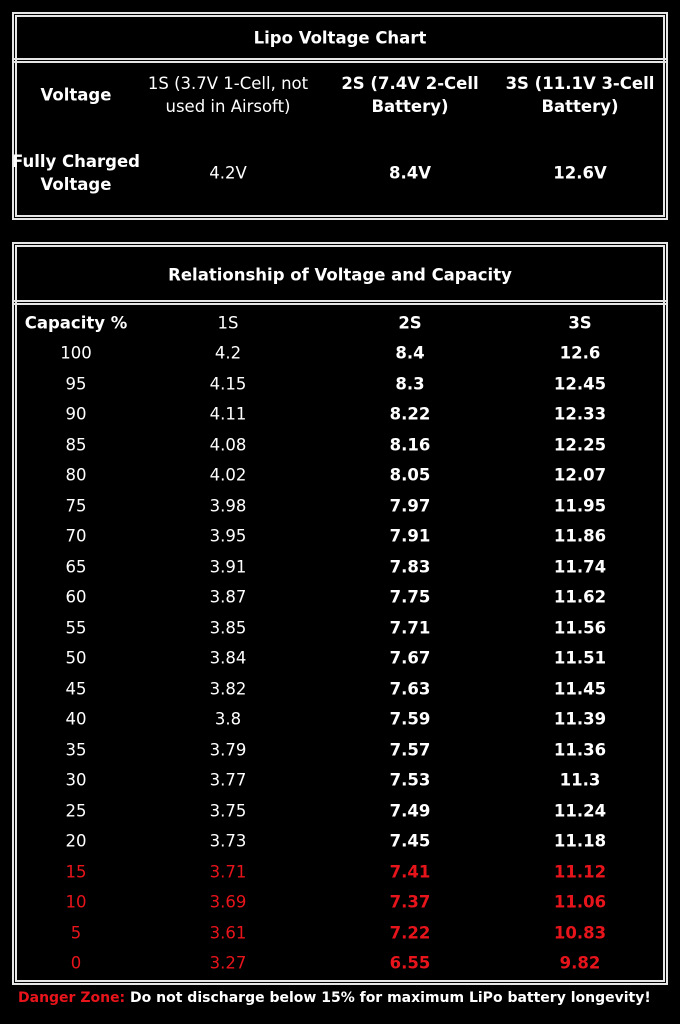 The height and width of the screenshot is (1024, 680). Describe the element at coordinates (228, 173) in the screenshot. I see `table-cell: 4.2V` at that location.